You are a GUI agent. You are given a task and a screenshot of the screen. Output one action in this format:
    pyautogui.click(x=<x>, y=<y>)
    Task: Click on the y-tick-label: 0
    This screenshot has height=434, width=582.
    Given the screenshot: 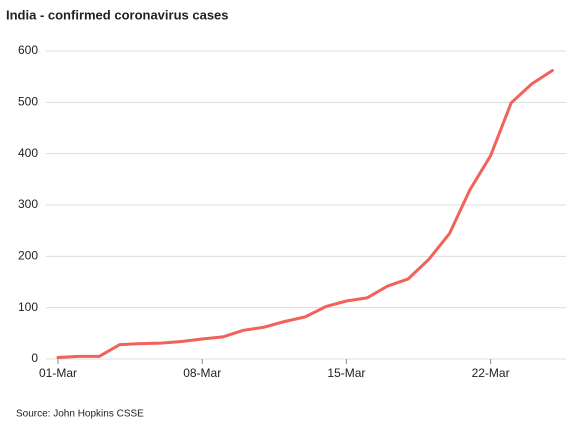 What is the action you would take?
    pyautogui.click(x=34, y=358)
    